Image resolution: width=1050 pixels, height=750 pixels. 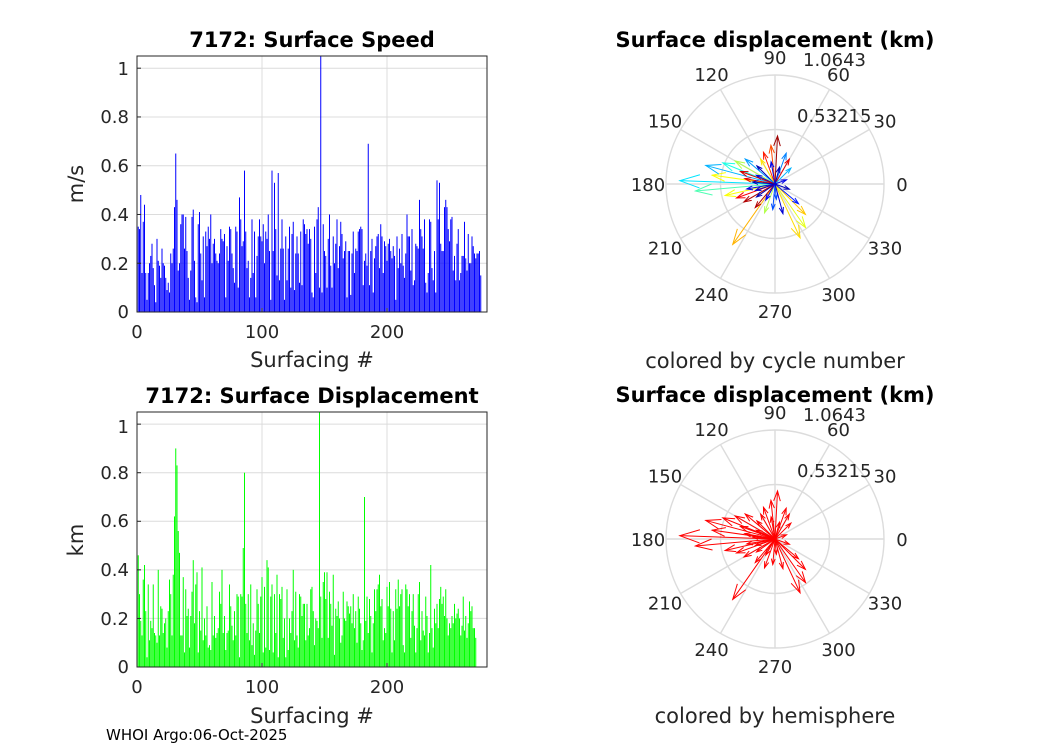 I want to click on polar-cycle-title: Surface displacement (km), so click(x=774, y=40).